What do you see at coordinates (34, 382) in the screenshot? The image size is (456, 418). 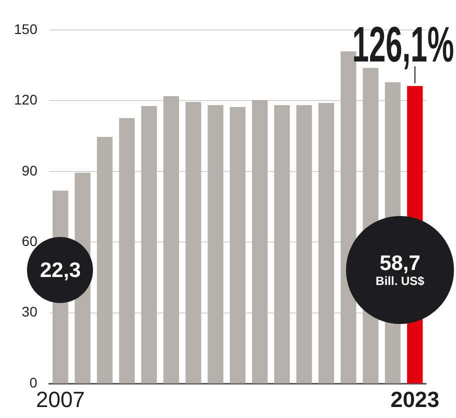 I see `y-tick-label: 0` at bounding box center [34, 382].